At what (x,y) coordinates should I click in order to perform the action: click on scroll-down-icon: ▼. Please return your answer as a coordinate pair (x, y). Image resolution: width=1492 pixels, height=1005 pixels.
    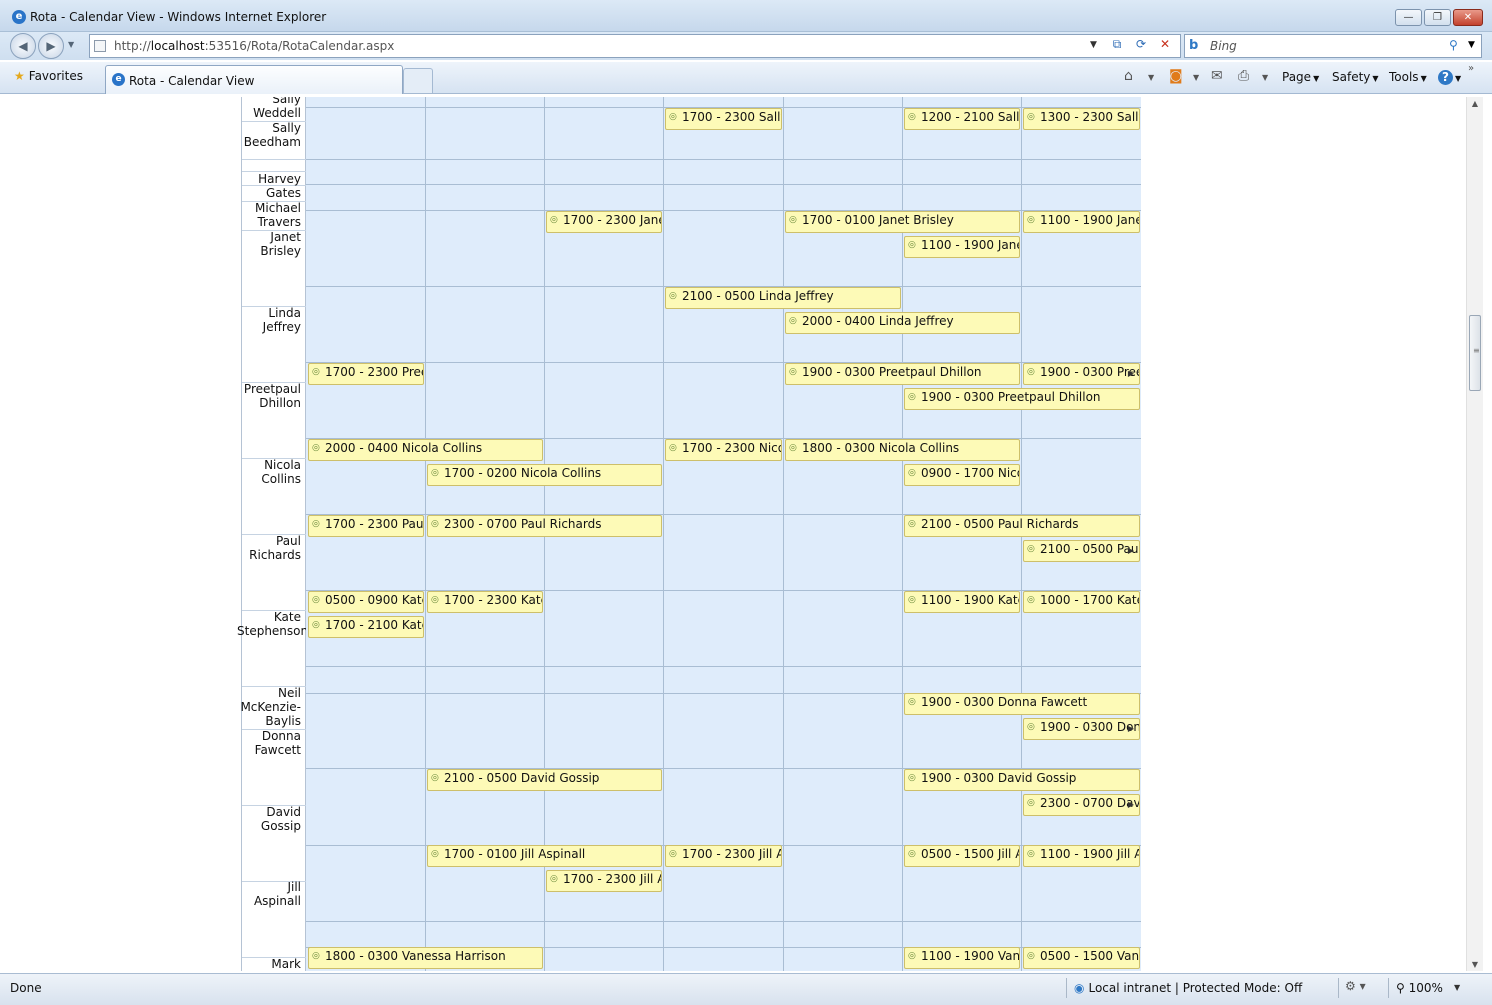
    Looking at the image, I should click on (1475, 964).